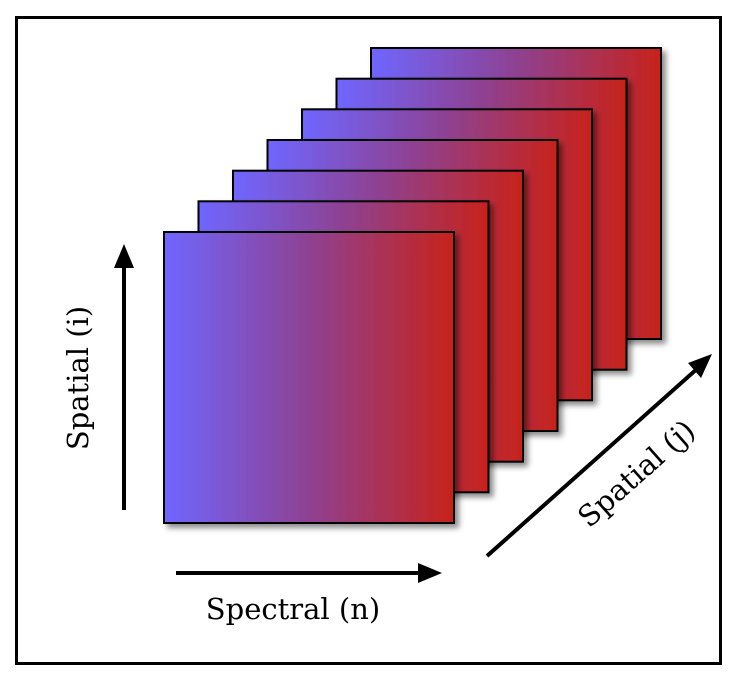 Image resolution: width=740 pixels, height=681 pixels. Describe the element at coordinates (700, 366) in the screenshot. I see `arrow-diagonal-icon` at that location.